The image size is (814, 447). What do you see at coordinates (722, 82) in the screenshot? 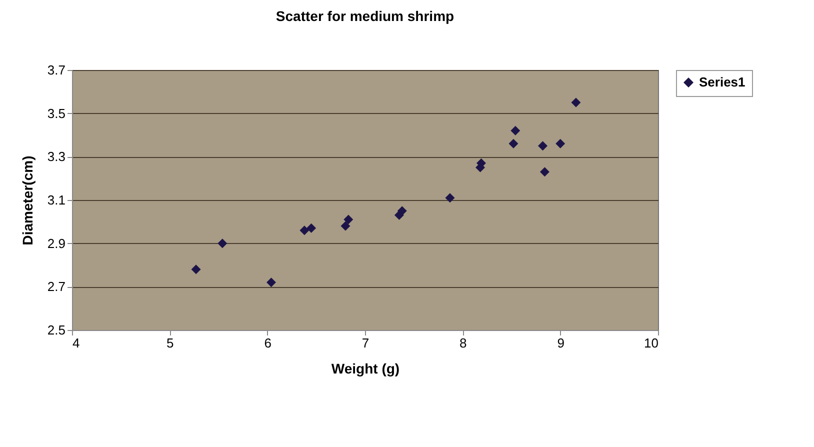
I see `legend-label: Series1` at bounding box center [722, 82].